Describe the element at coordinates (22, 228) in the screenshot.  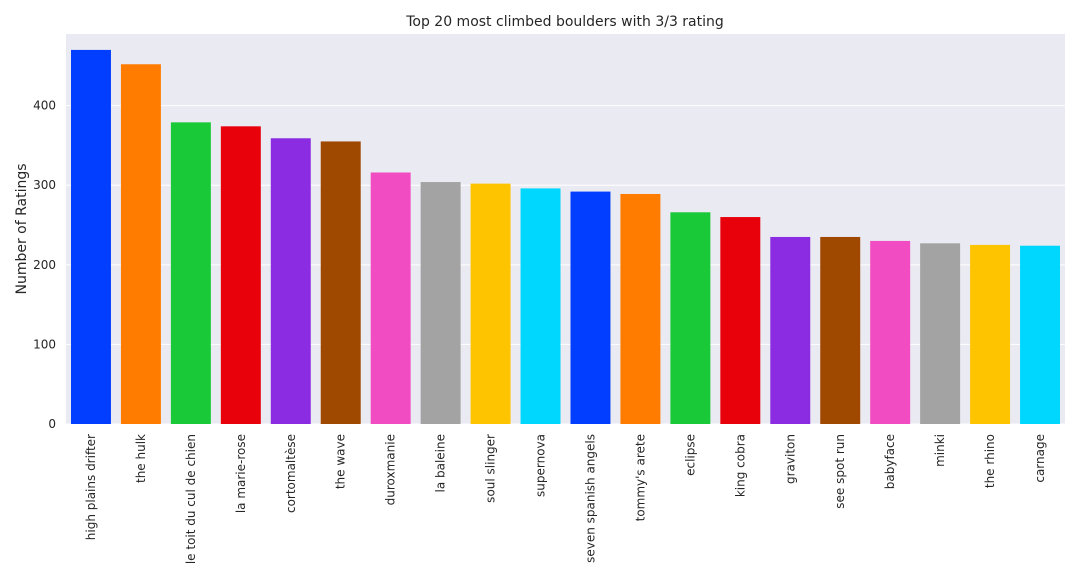
I see `y-axis-label: Number of Ratings` at that location.